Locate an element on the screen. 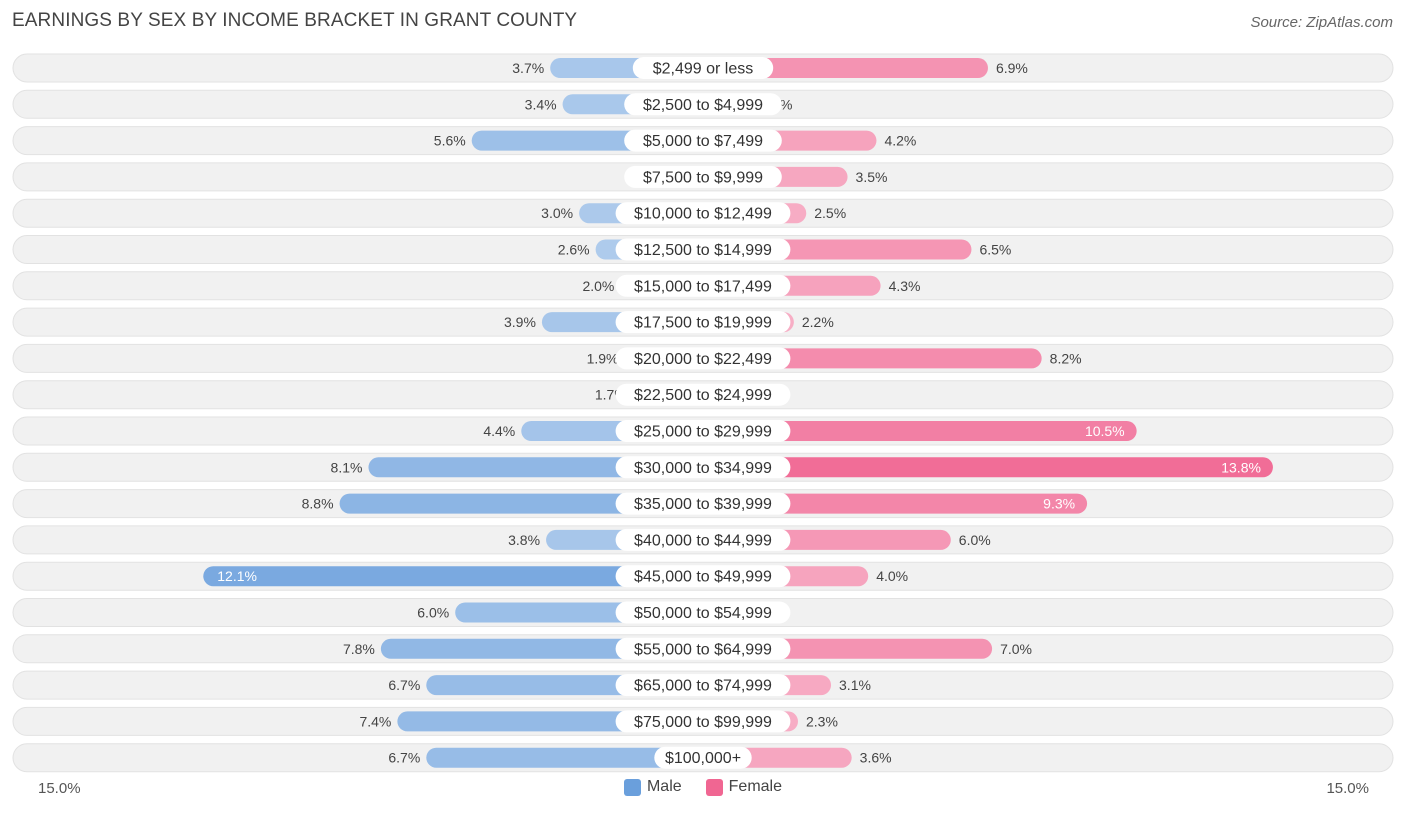 This screenshot has width=1406, height=813. male-value-label: 7.8% is located at coordinates (359, 649).